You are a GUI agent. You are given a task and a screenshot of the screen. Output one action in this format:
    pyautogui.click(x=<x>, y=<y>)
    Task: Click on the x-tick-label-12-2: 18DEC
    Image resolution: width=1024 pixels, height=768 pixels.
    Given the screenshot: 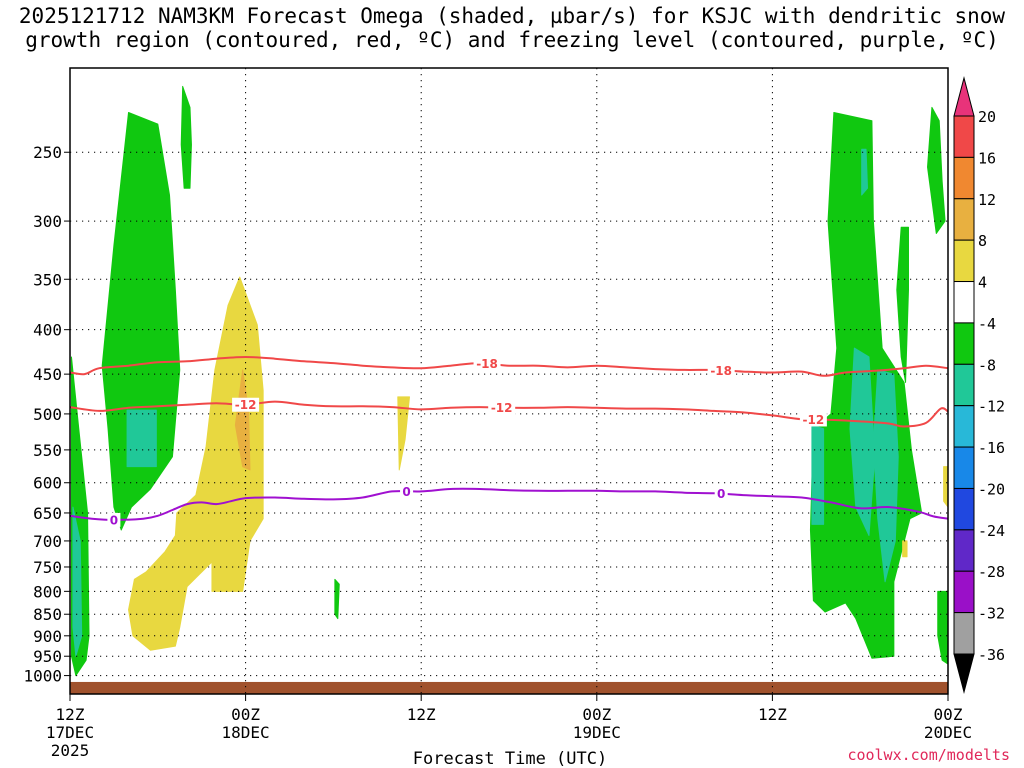 What is the action you would take?
    pyautogui.click(x=246, y=732)
    